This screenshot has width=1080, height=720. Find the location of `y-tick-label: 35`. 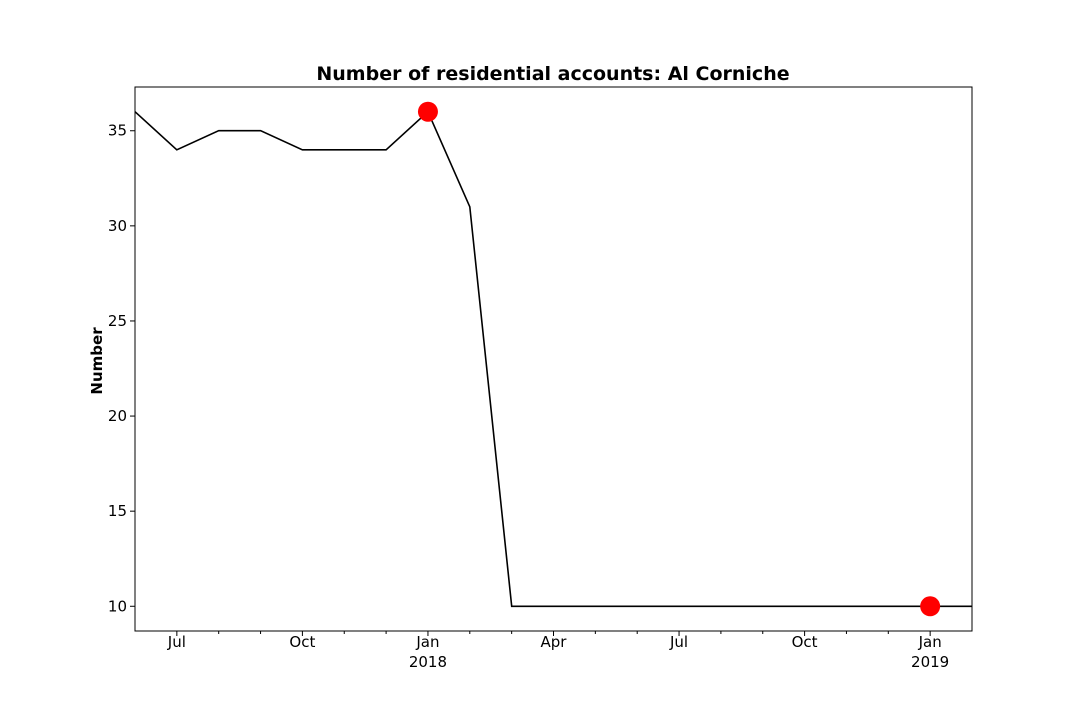

y-tick-label: 35 is located at coordinates (117, 131).